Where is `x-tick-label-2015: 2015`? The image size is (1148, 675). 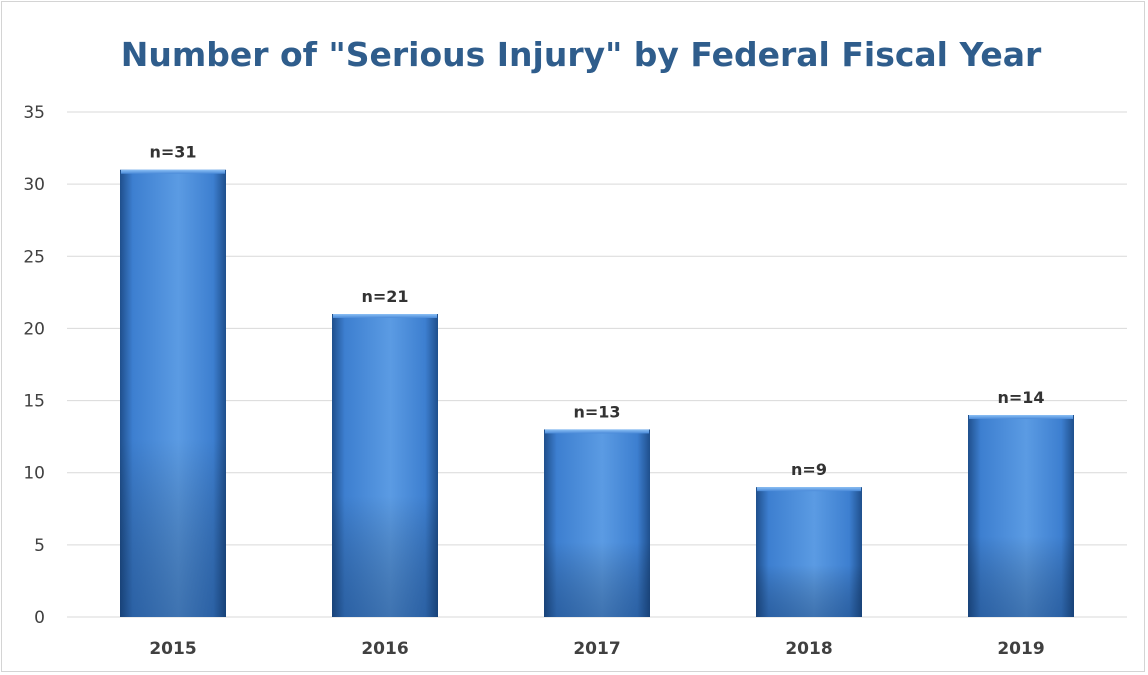 x-tick-label-2015: 2015 is located at coordinates (172, 649).